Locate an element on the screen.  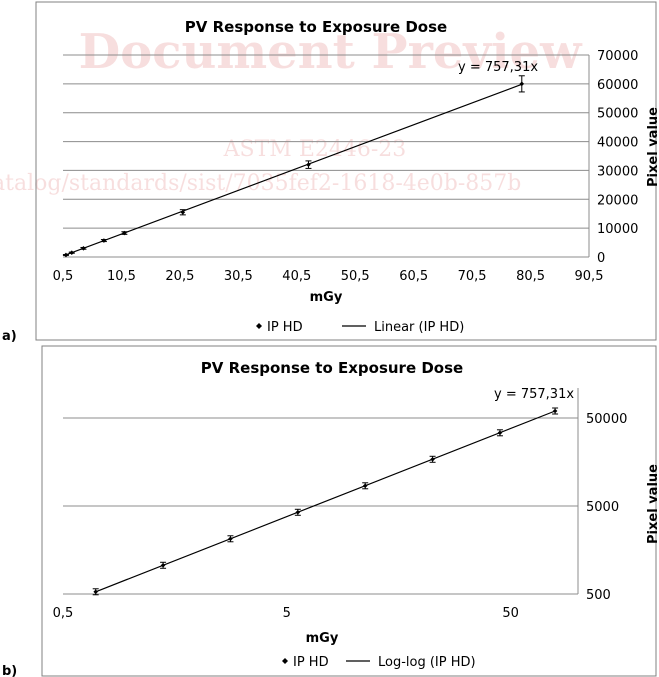
chart-a-x-tick-label: 60,5 is located at coordinates (413, 276).